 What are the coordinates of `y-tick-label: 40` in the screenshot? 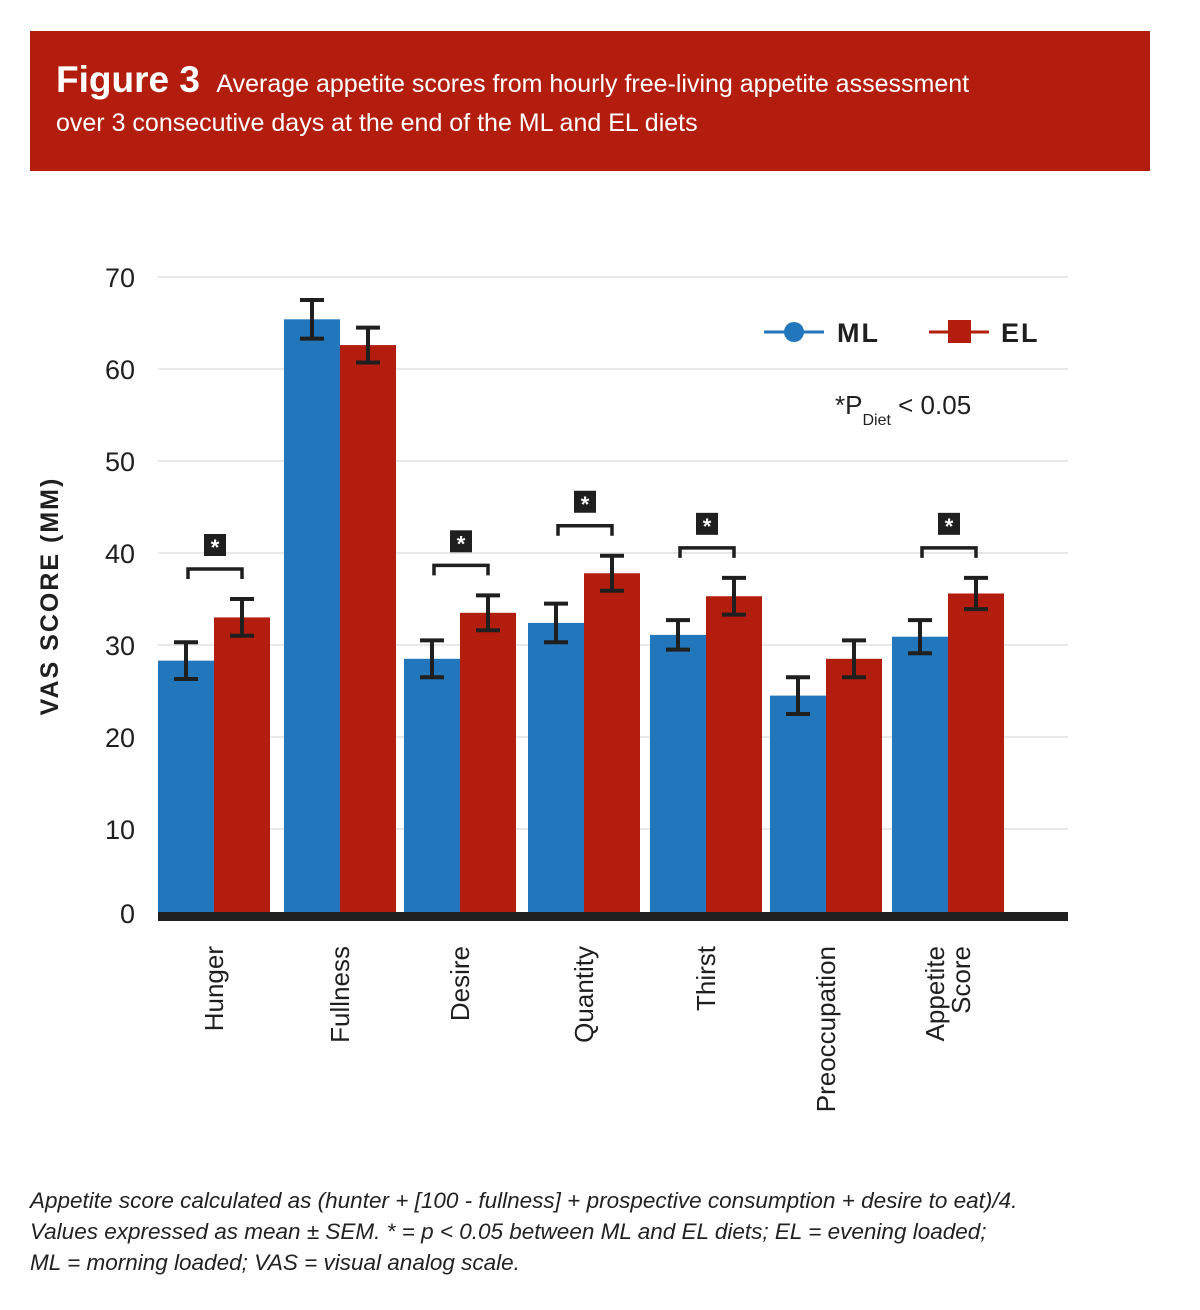 It's located at (120, 554).